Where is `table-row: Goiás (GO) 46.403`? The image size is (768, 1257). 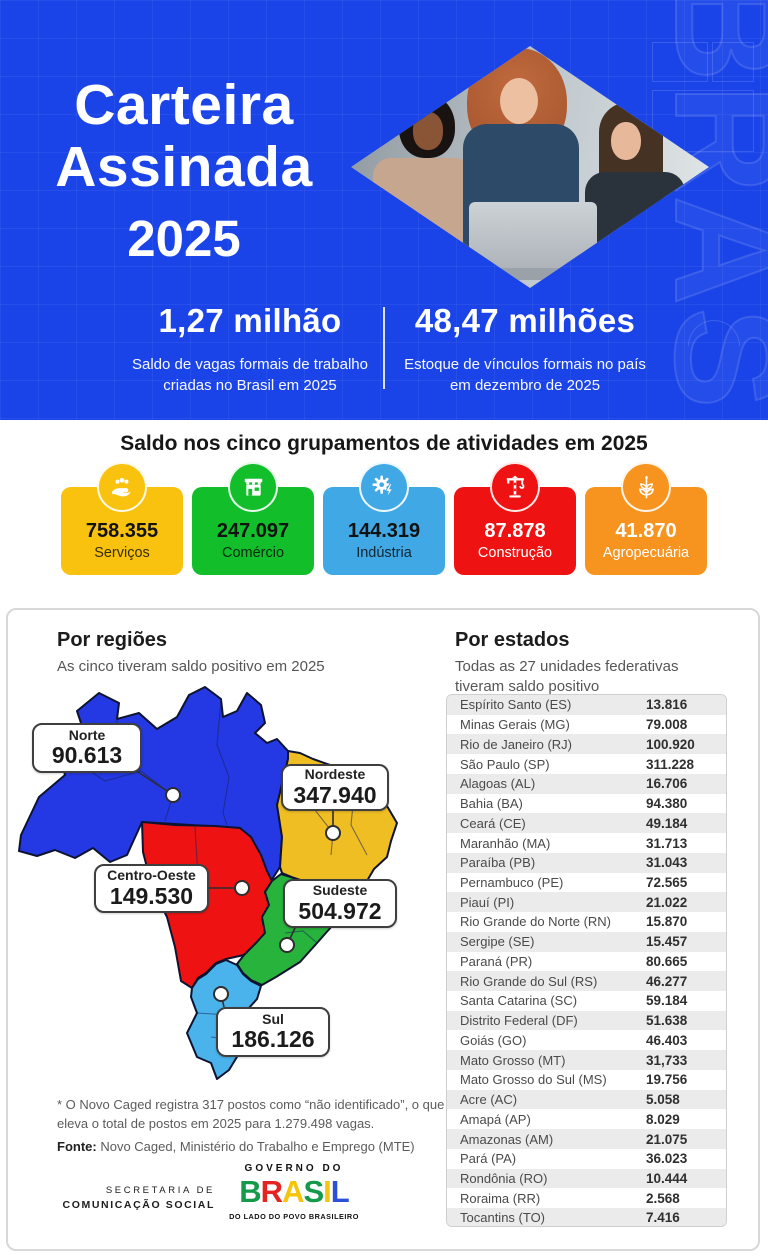
table-row: Goiás (GO) 46.403 is located at coordinates (586, 1040).